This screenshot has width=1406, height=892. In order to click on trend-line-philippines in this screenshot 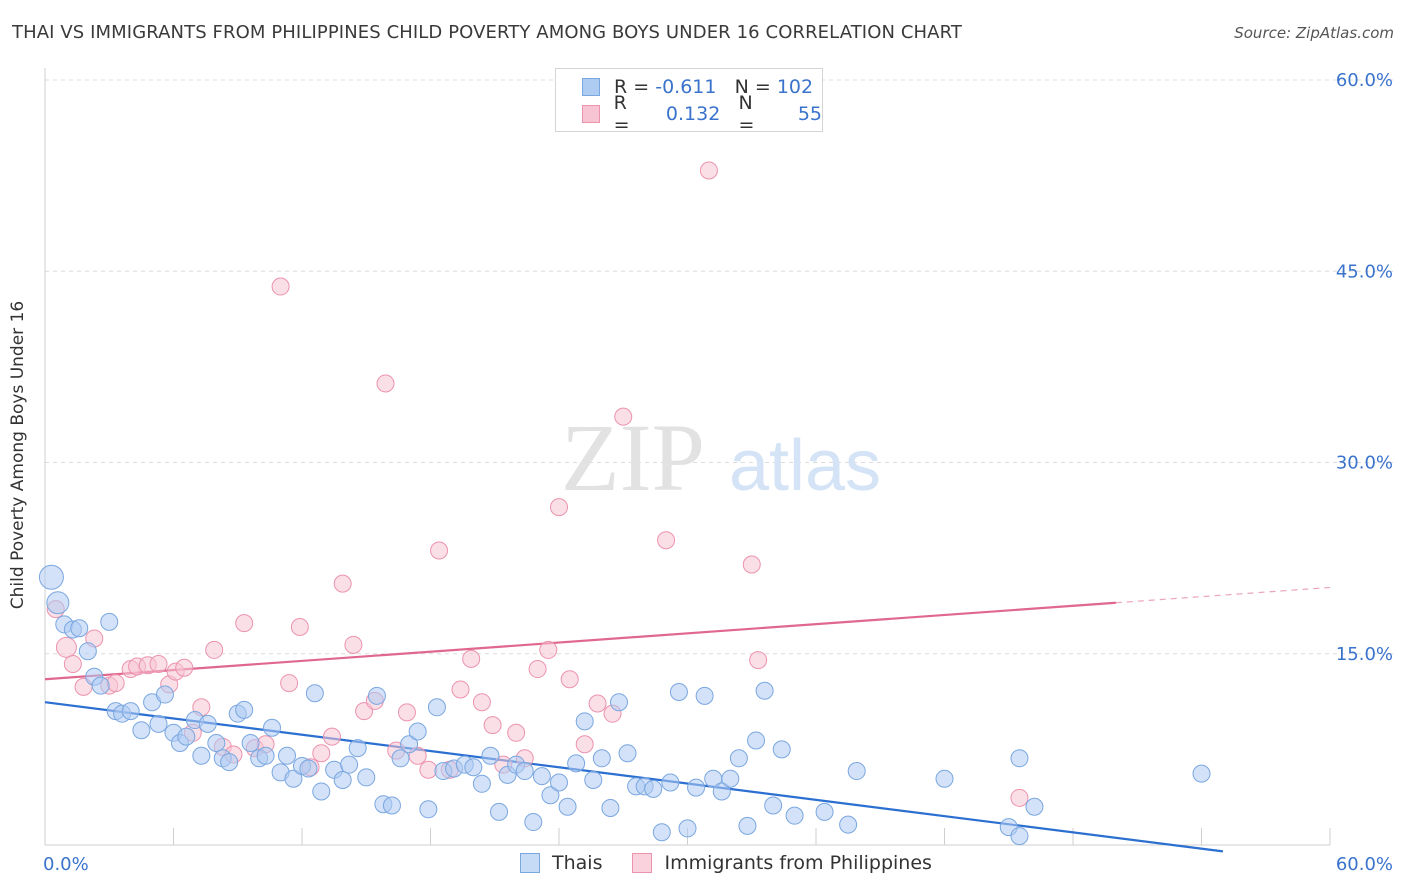, I will do `click(580, 641)`.